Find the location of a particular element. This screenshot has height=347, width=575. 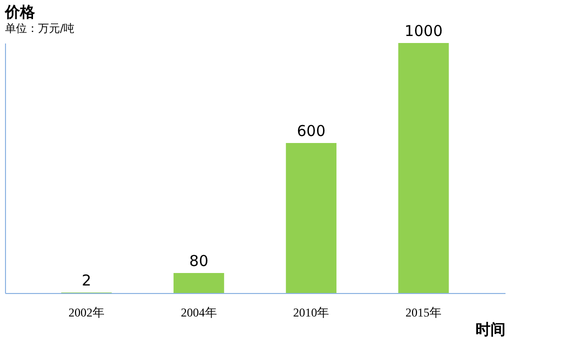

data-label: 2 is located at coordinates (87, 281).